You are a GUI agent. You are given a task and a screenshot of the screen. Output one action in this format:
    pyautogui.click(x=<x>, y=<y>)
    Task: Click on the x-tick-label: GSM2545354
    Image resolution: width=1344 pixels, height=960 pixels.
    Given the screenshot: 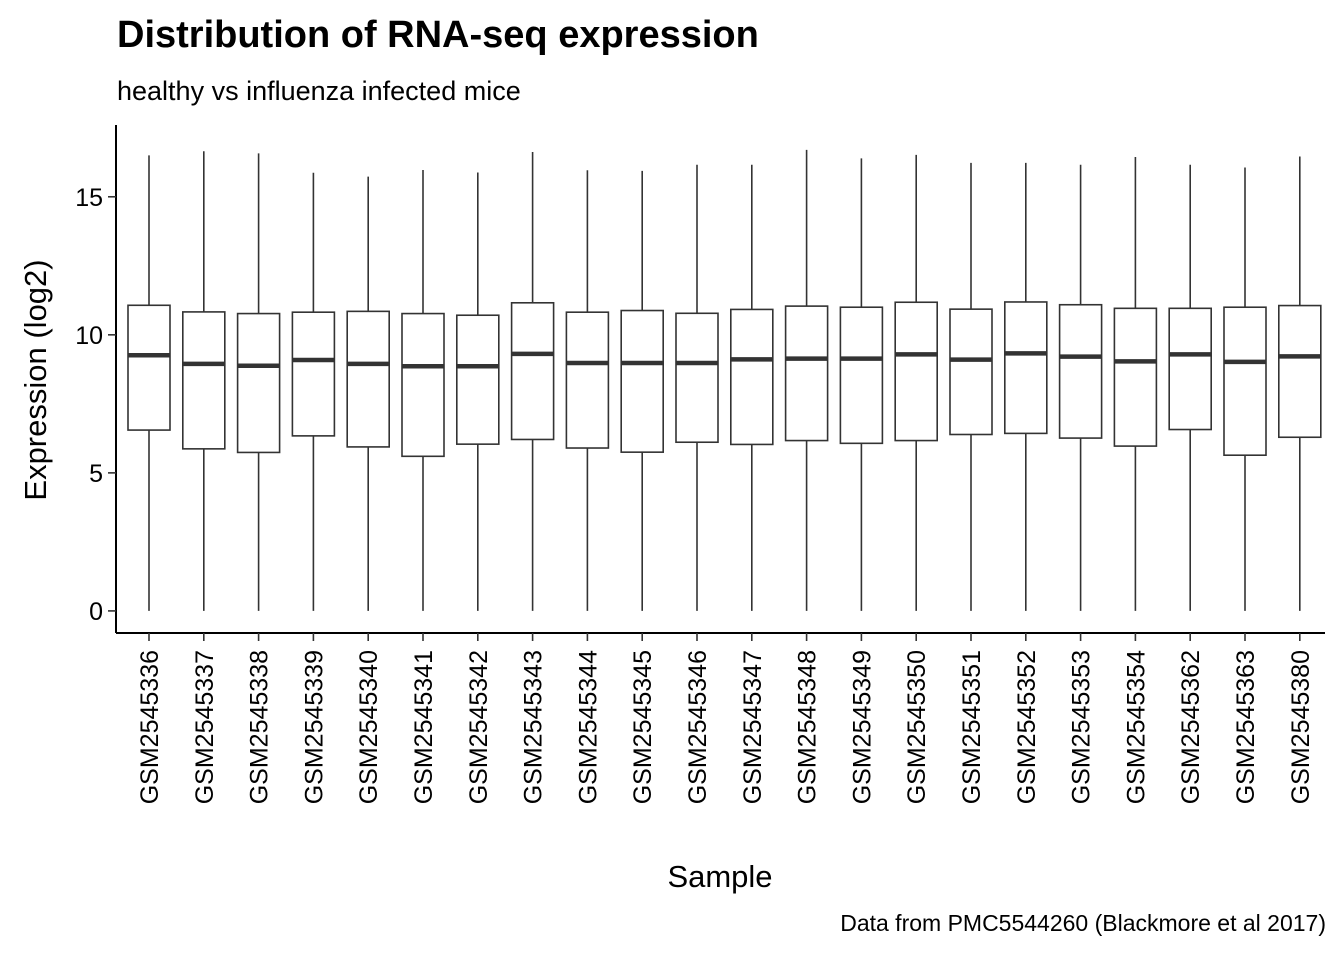 What is the action you would take?
    pyautogui.click(x=1136, y=727)
    